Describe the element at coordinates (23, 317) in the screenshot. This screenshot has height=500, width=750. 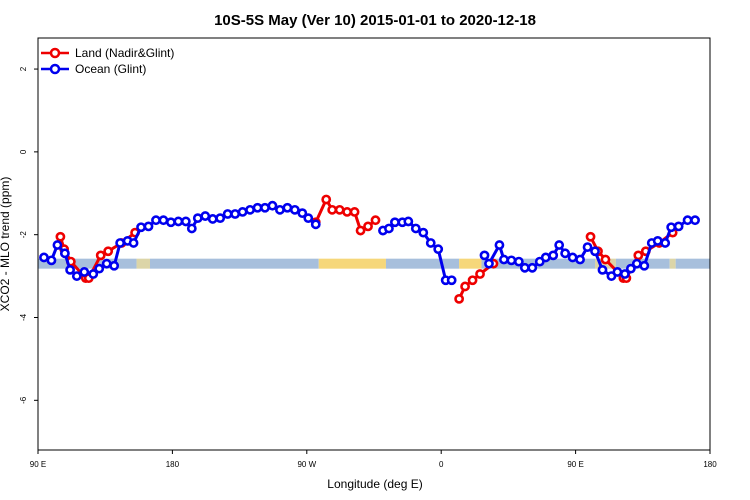
I see `y-tick-label: -4` at that location.